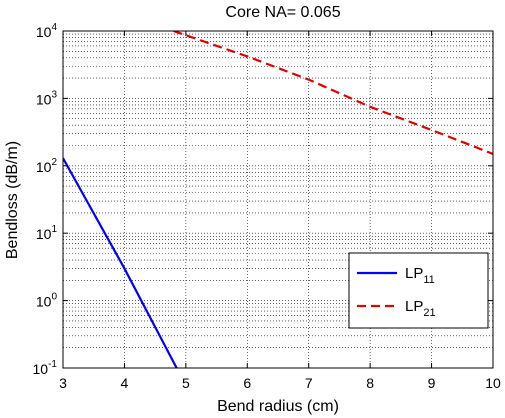 The height and width of the screenshot is (418, 505). I want to click on legend-box, so click(418, 290).